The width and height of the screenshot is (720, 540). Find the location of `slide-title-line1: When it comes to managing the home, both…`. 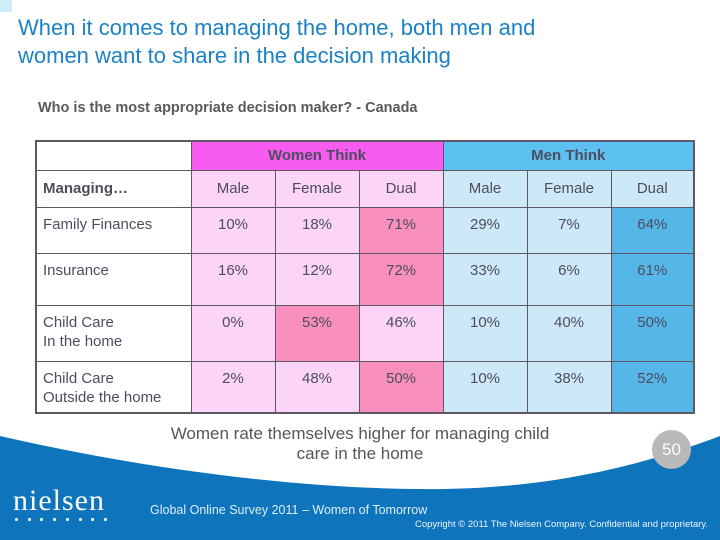

slide-title-line1: When it comes to managing the home, both… is located at coordinates (277, 27).